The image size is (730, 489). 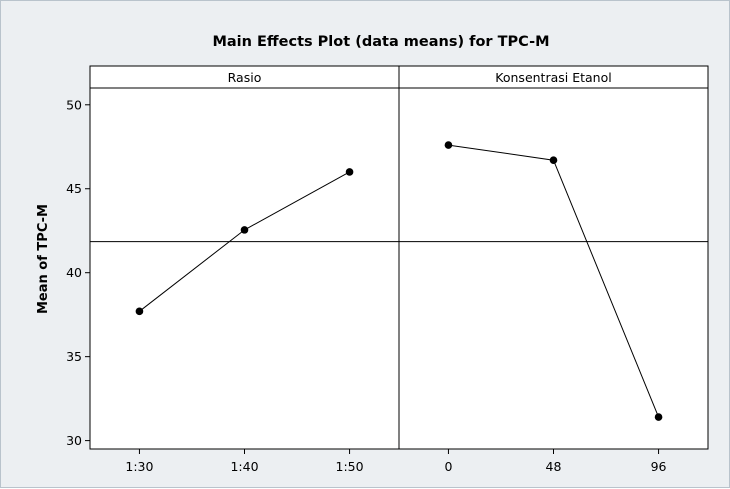 I want to click on x-tick-label: 1:40, so click(x=244, y=466).